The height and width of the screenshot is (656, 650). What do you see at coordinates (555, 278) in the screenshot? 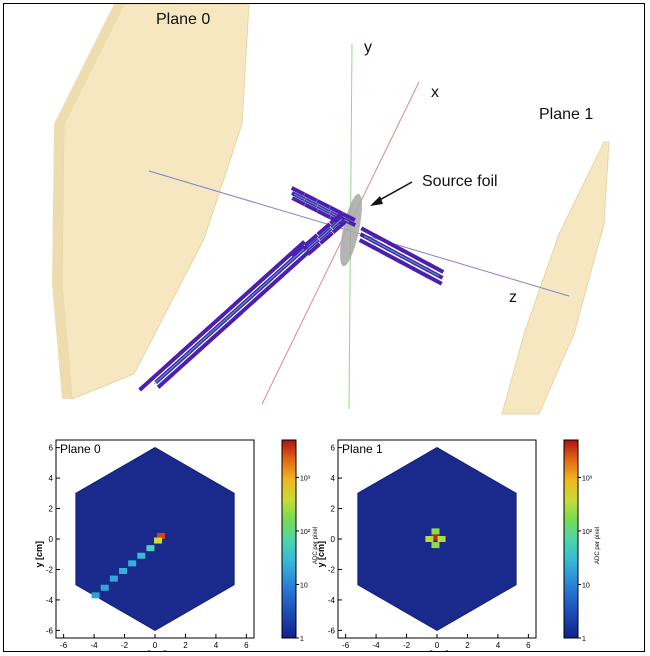
I see `plane-1-slab` at bounding box center [555, 278].